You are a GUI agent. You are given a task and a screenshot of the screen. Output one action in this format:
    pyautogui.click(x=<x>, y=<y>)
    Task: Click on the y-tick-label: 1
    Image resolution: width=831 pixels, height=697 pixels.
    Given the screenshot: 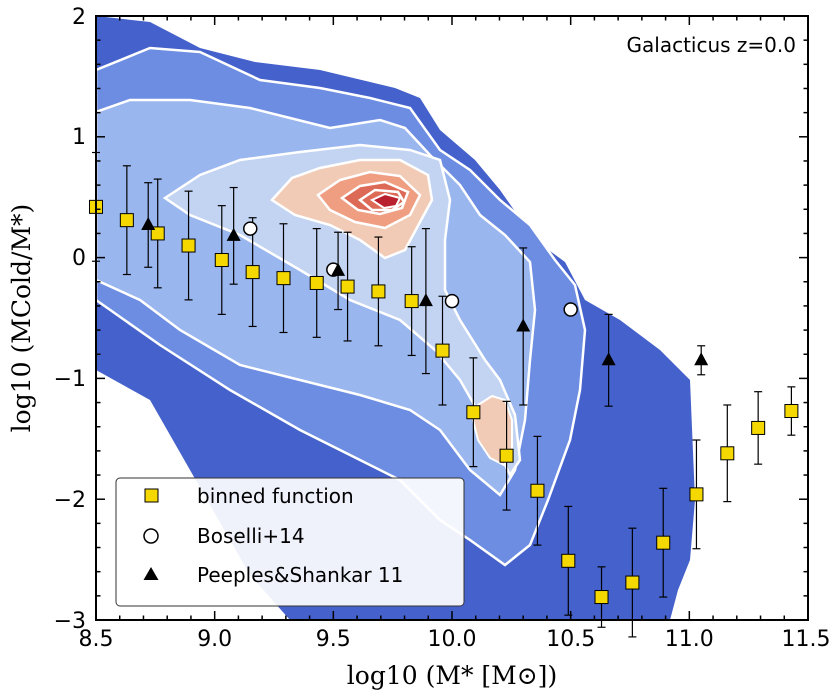 What is the action you would take?
    pyautogui.click(x=79, y=137)
    